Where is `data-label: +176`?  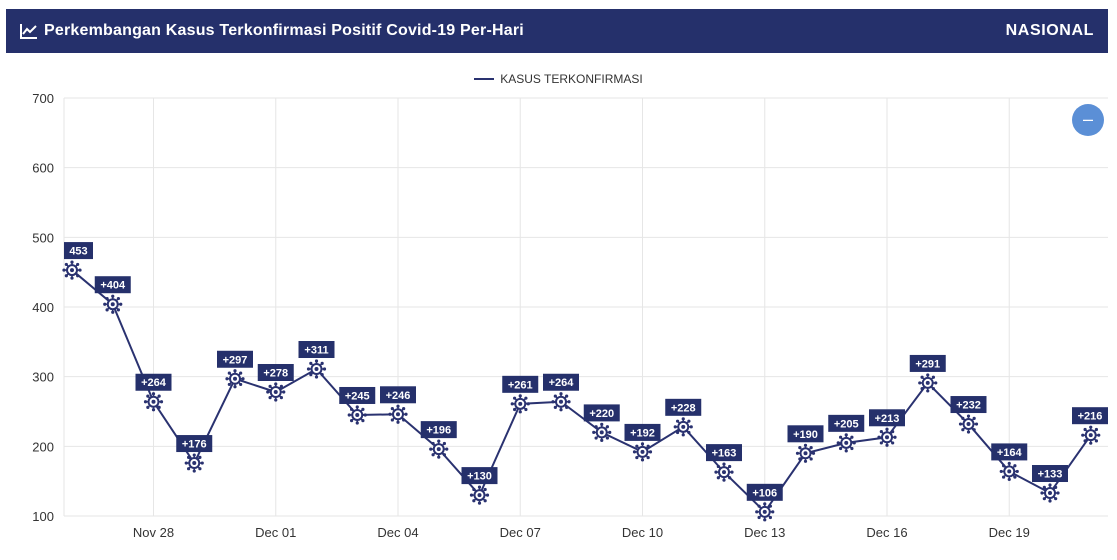
data-label: +176 is located at coordinates (194, 445).